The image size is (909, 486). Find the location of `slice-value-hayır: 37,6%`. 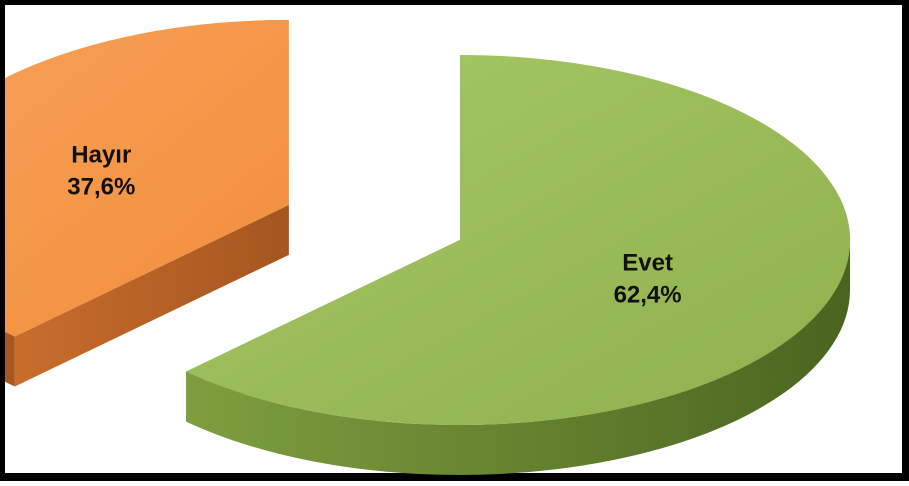

slice-value-hayır: 37,6% is located at coordinates (101, 186).